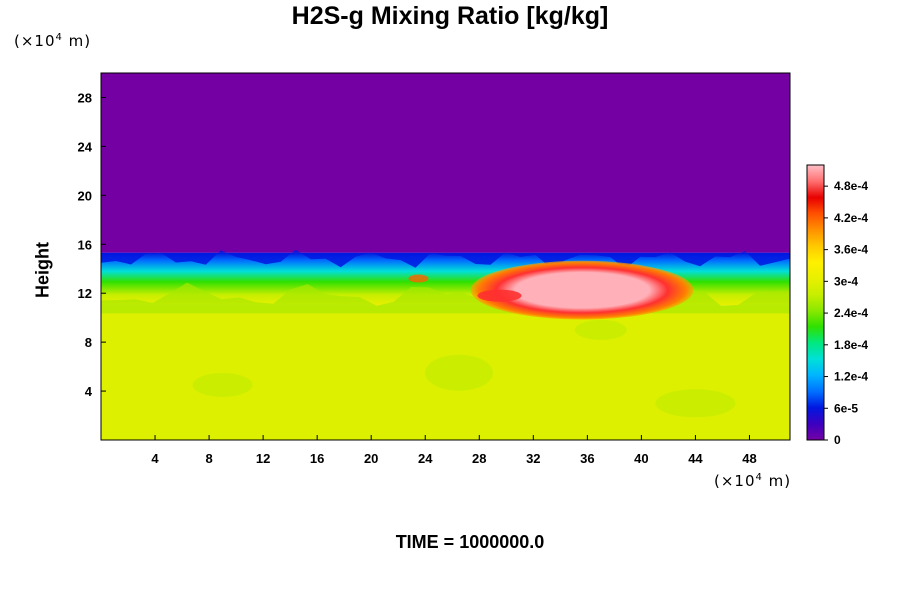 This screenshot has width=900, height=600. Describe the element at coordinates (425, 458) in the screenshot. I see `x-tick-label: 24` at that location.